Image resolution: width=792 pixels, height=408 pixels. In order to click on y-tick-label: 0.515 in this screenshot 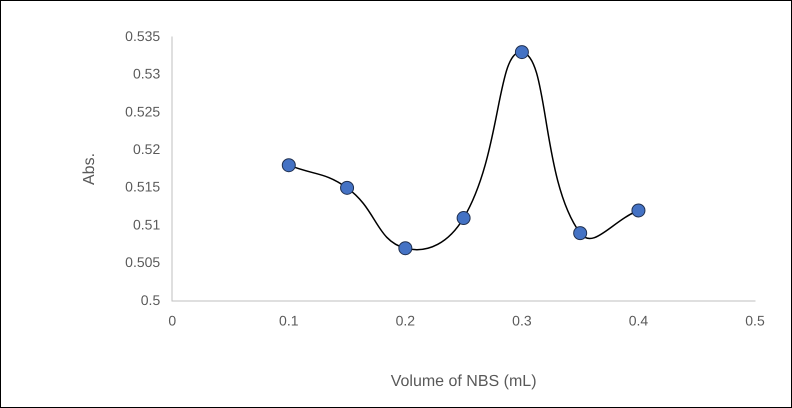, I will do `click(142, 186)`.